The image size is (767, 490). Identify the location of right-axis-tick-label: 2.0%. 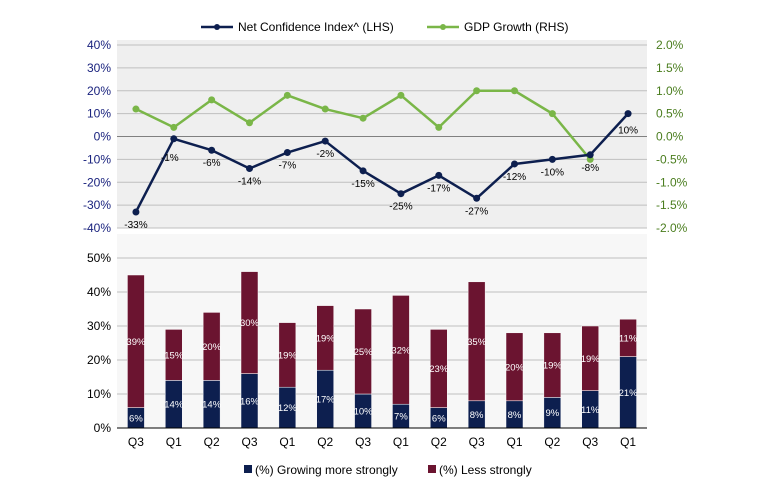
(670, 45).